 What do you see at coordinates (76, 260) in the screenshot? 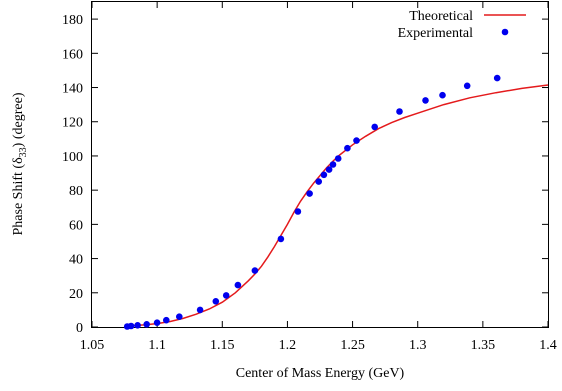
I see `y-tick-label: 40` at bounding box center [76, 260].